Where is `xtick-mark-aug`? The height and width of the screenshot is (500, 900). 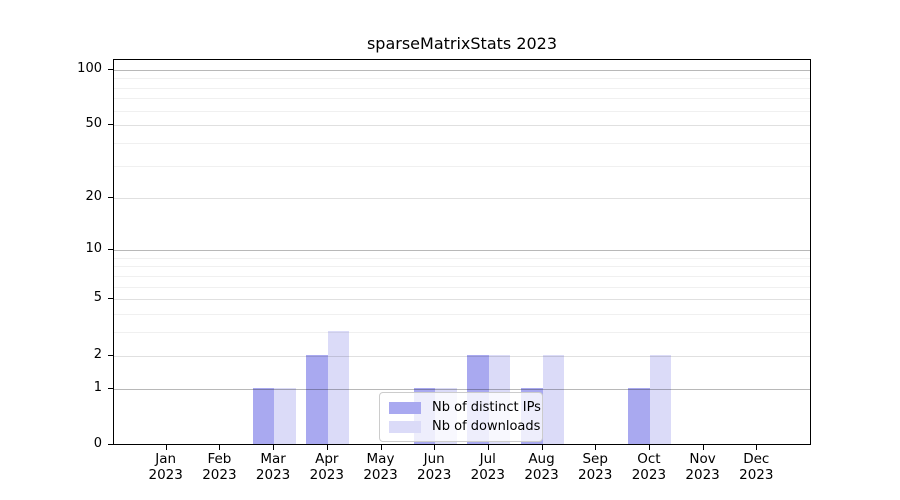 xtick-mark-aug is located at coordinates (542, 447).